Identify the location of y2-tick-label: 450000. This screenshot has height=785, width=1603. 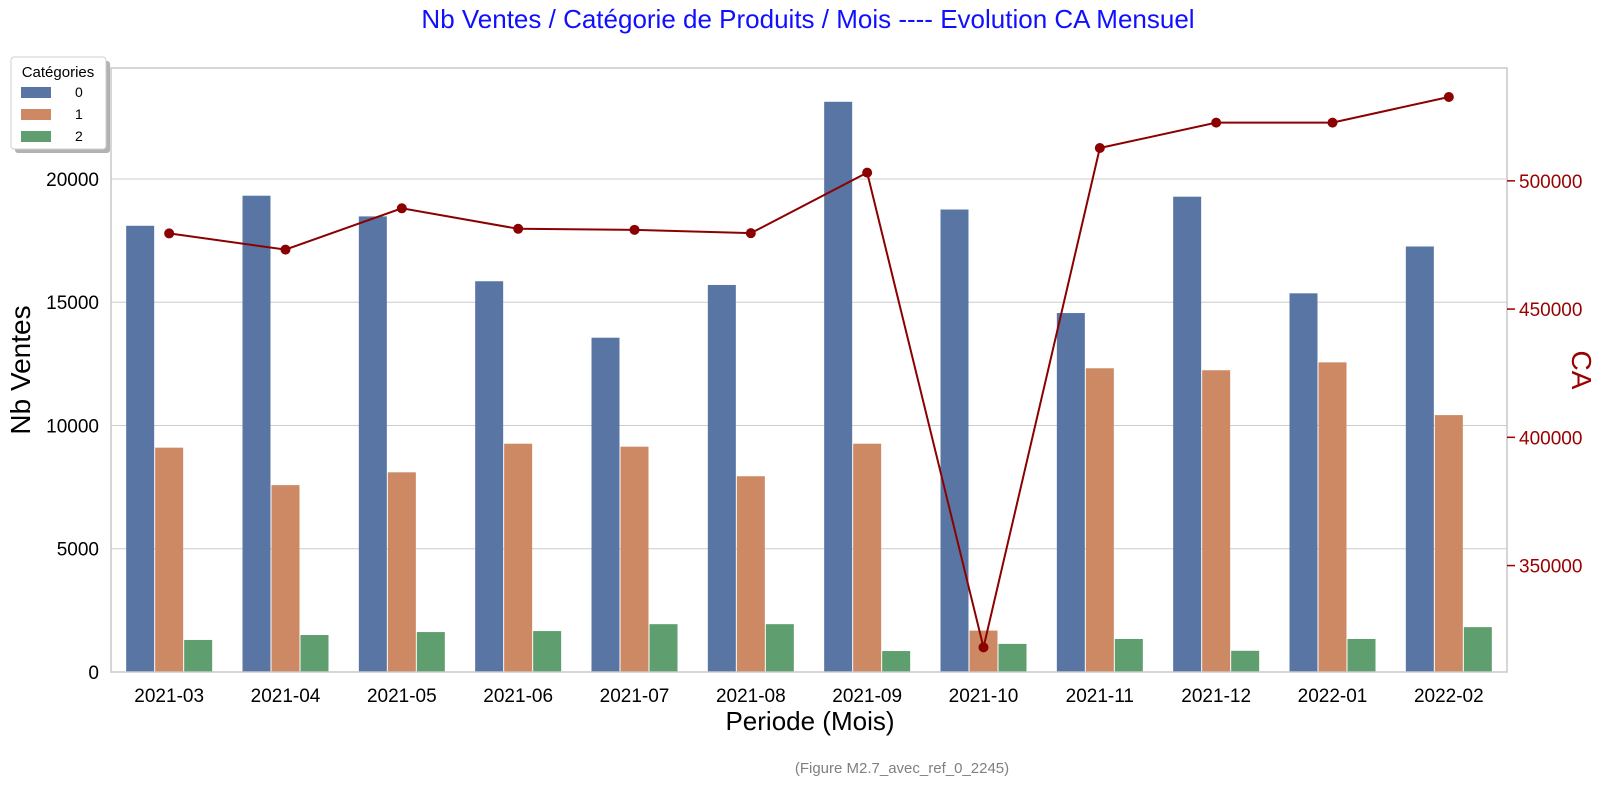
(1550, 310).